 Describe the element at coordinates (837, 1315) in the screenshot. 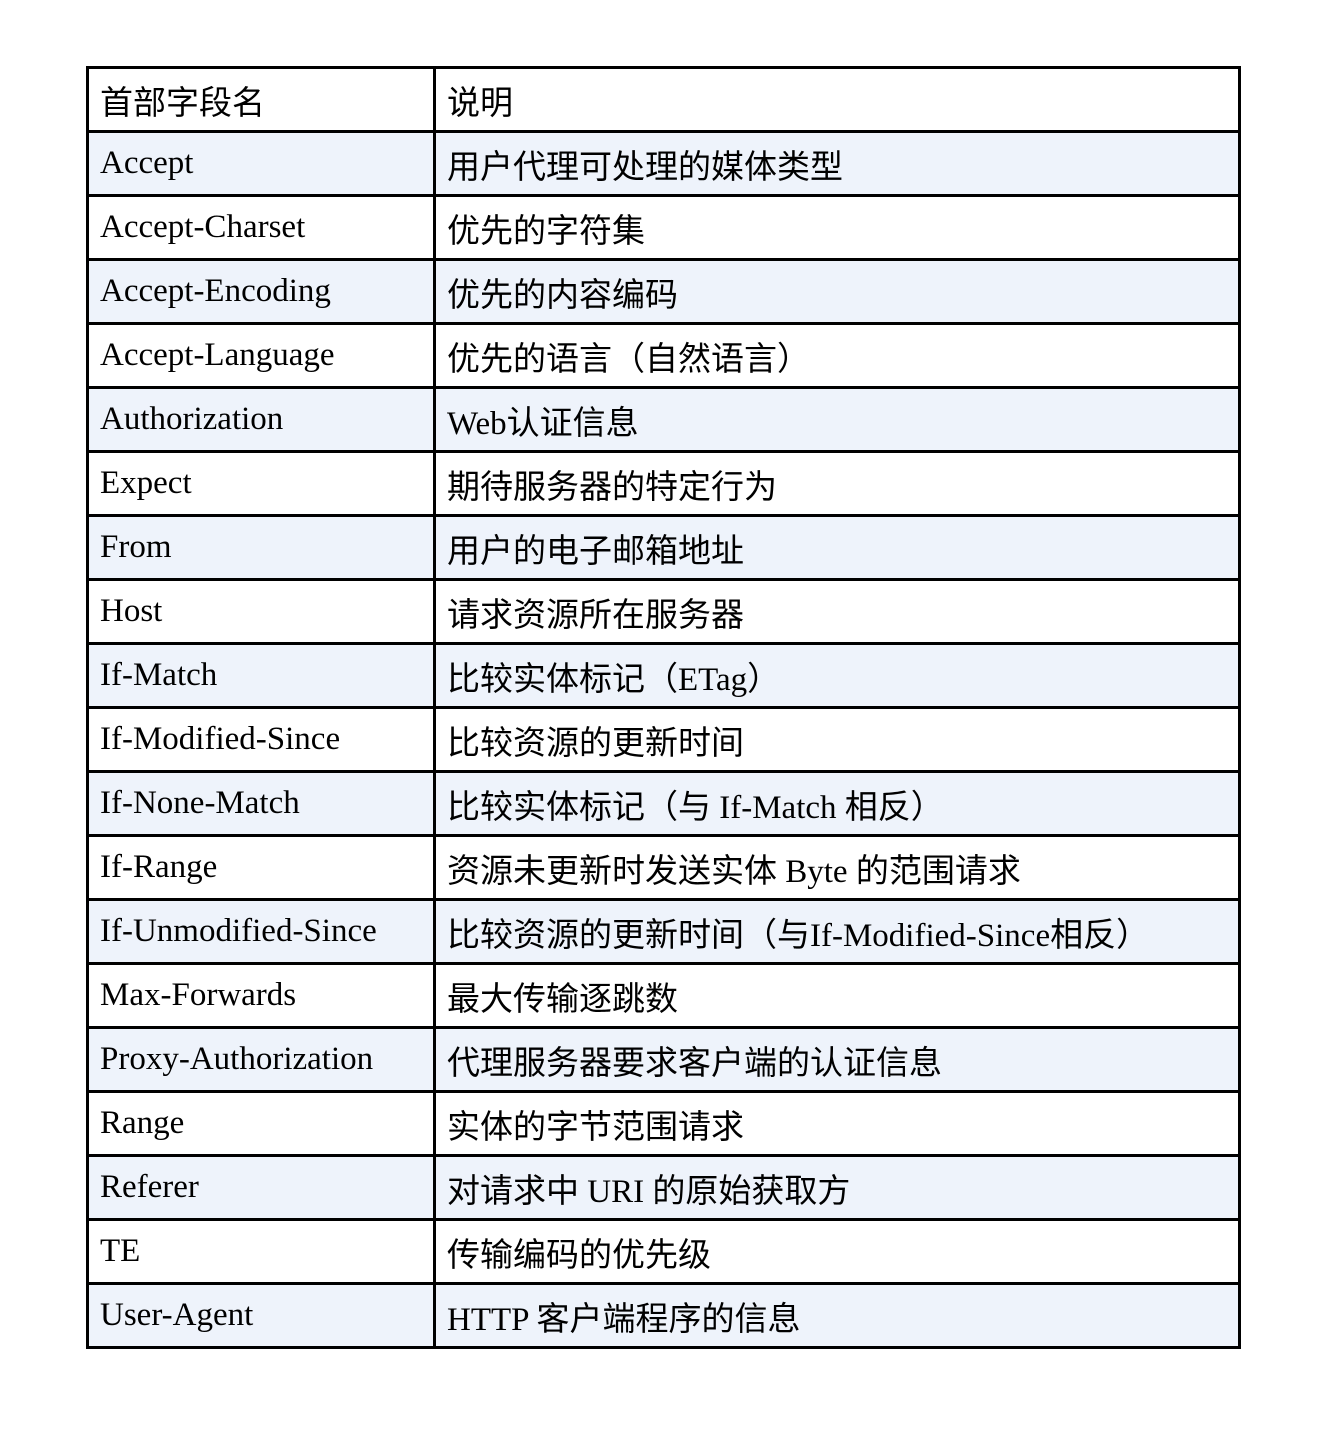

I see `description-cell: HTTP 客户端程序的信息` at that location.